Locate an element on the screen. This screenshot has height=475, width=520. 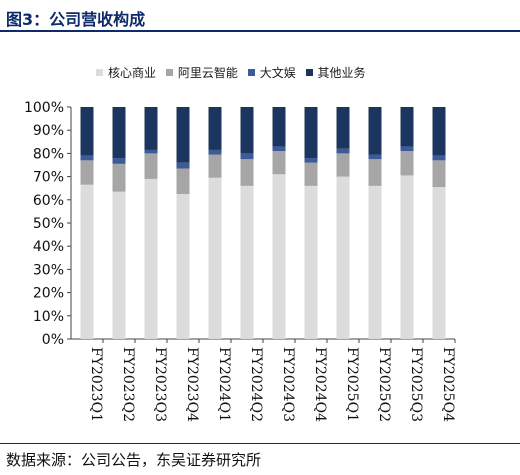
y-tick-label: 100% is located at coordinates (44, 108).